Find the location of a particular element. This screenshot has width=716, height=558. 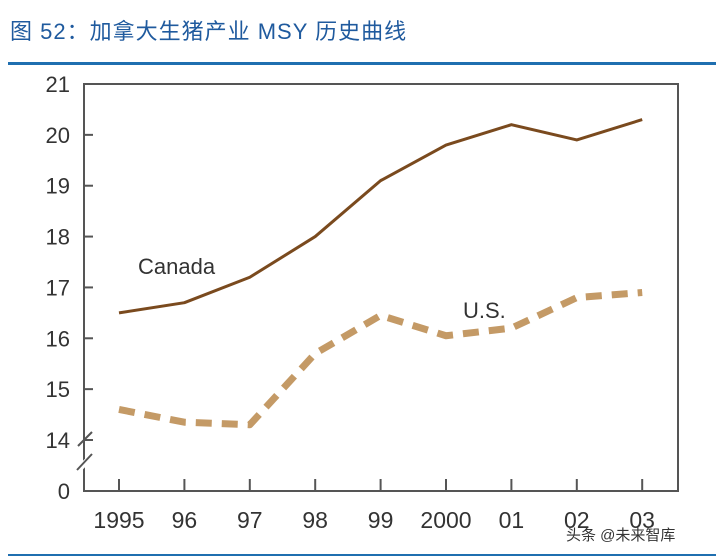

series-label-canada: Canada is located at coordinates (177, 266).